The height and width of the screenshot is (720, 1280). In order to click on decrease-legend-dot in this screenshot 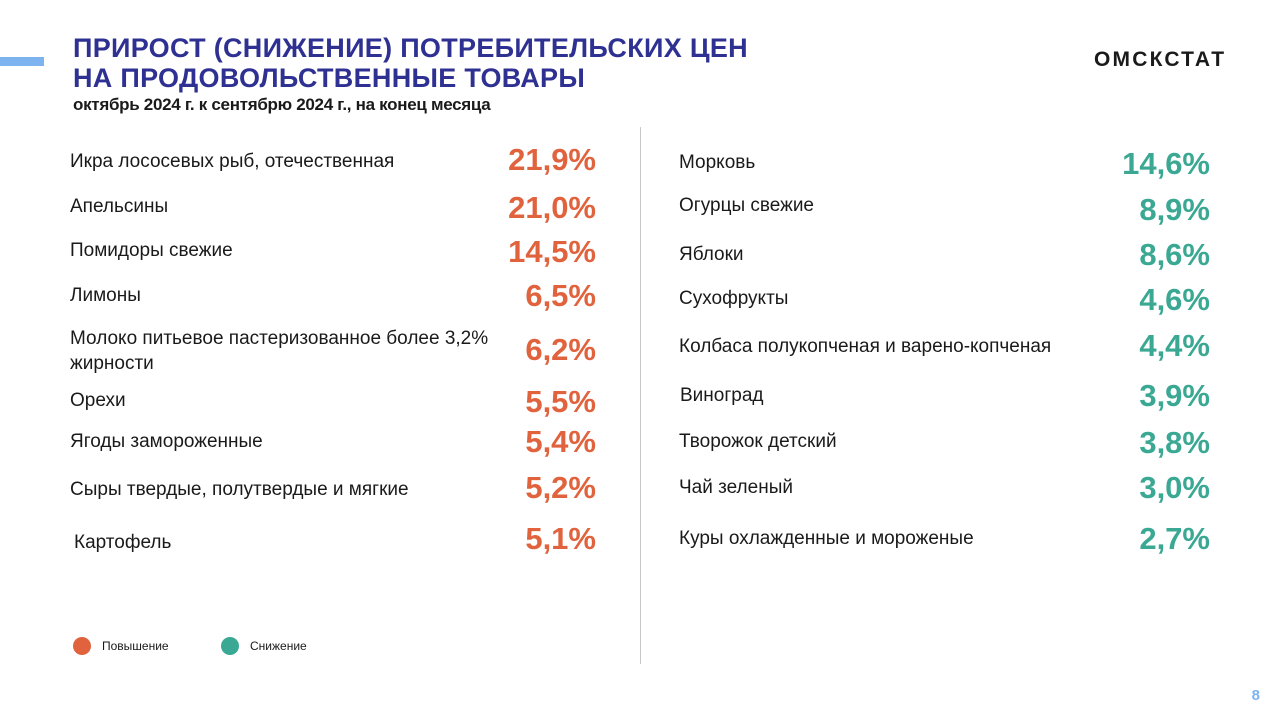, I will do `click(230, 646)`.